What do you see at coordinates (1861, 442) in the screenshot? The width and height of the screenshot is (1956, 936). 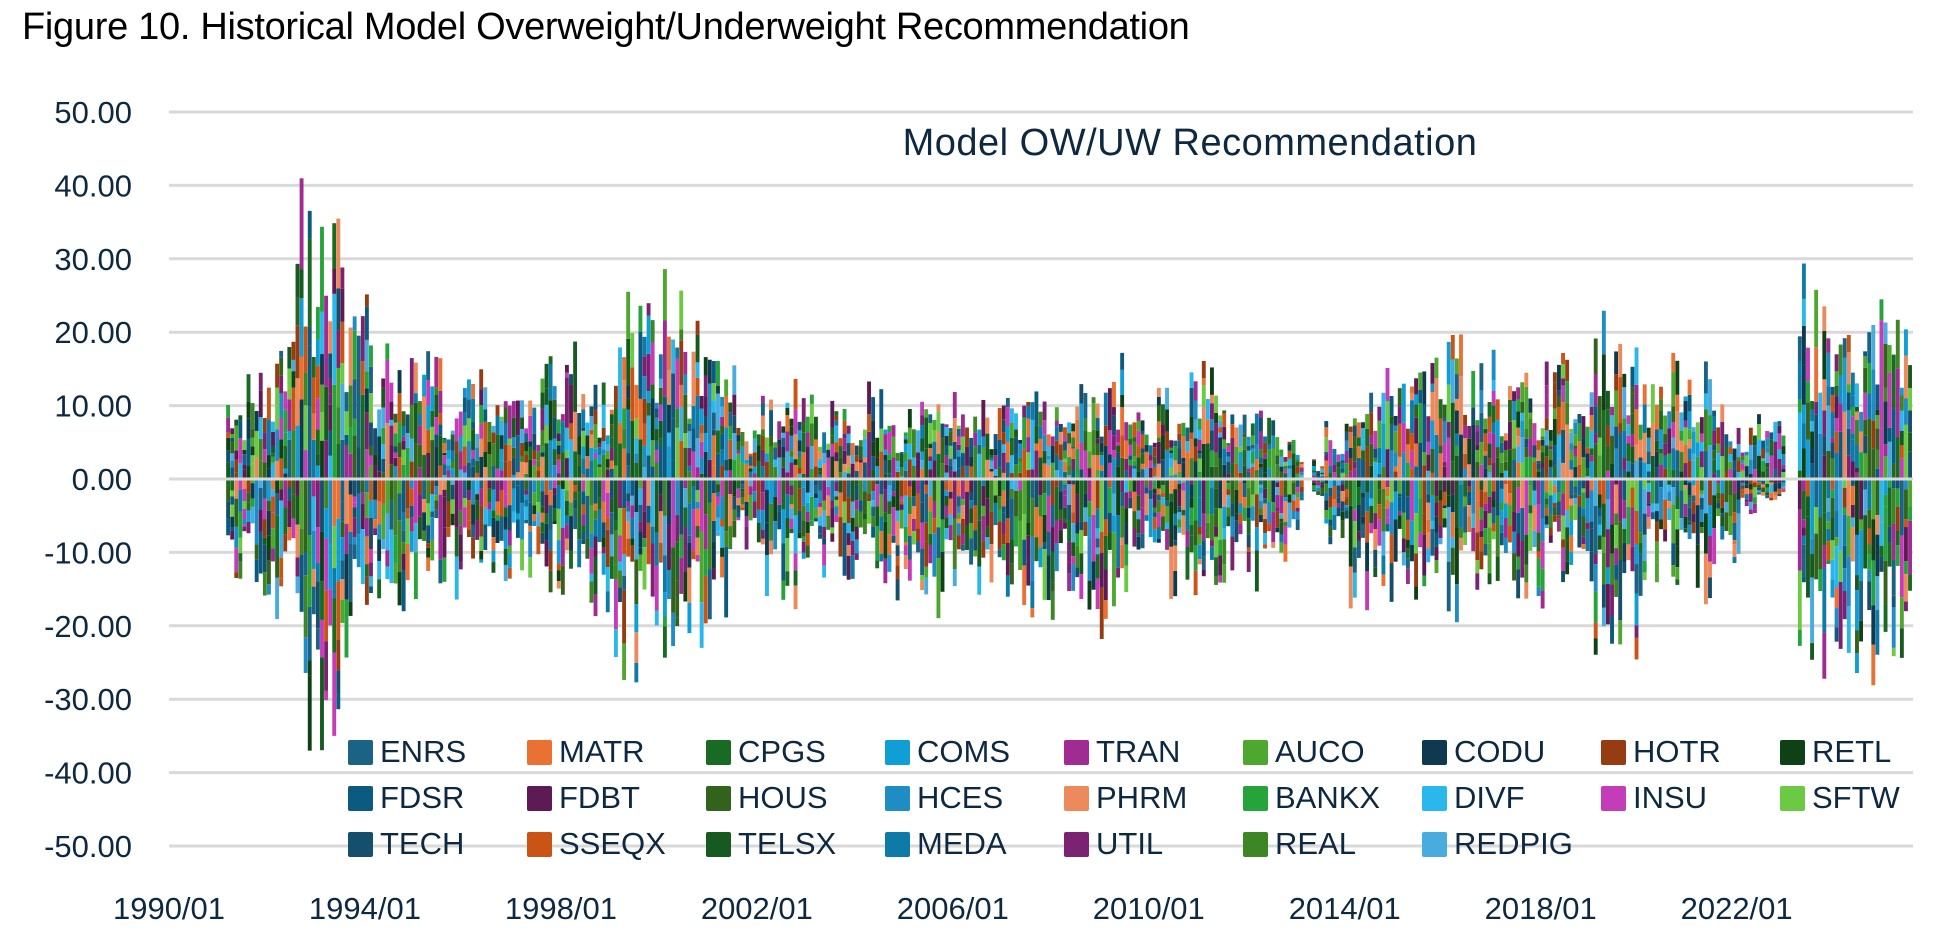 I see `bar-segment-phrm` at bounding box center [1861, 442].